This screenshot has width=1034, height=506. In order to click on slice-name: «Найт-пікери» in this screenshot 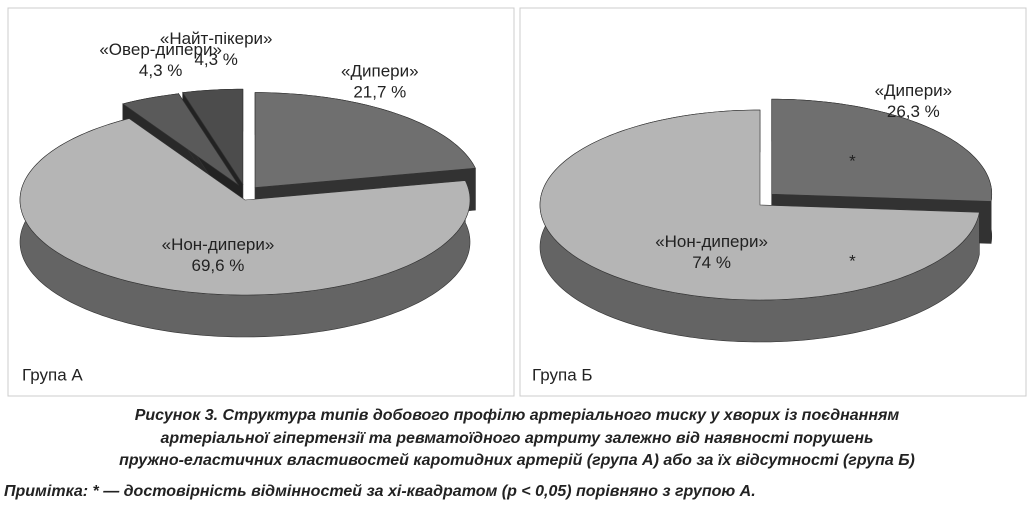, I will do `click(216, 38)`.